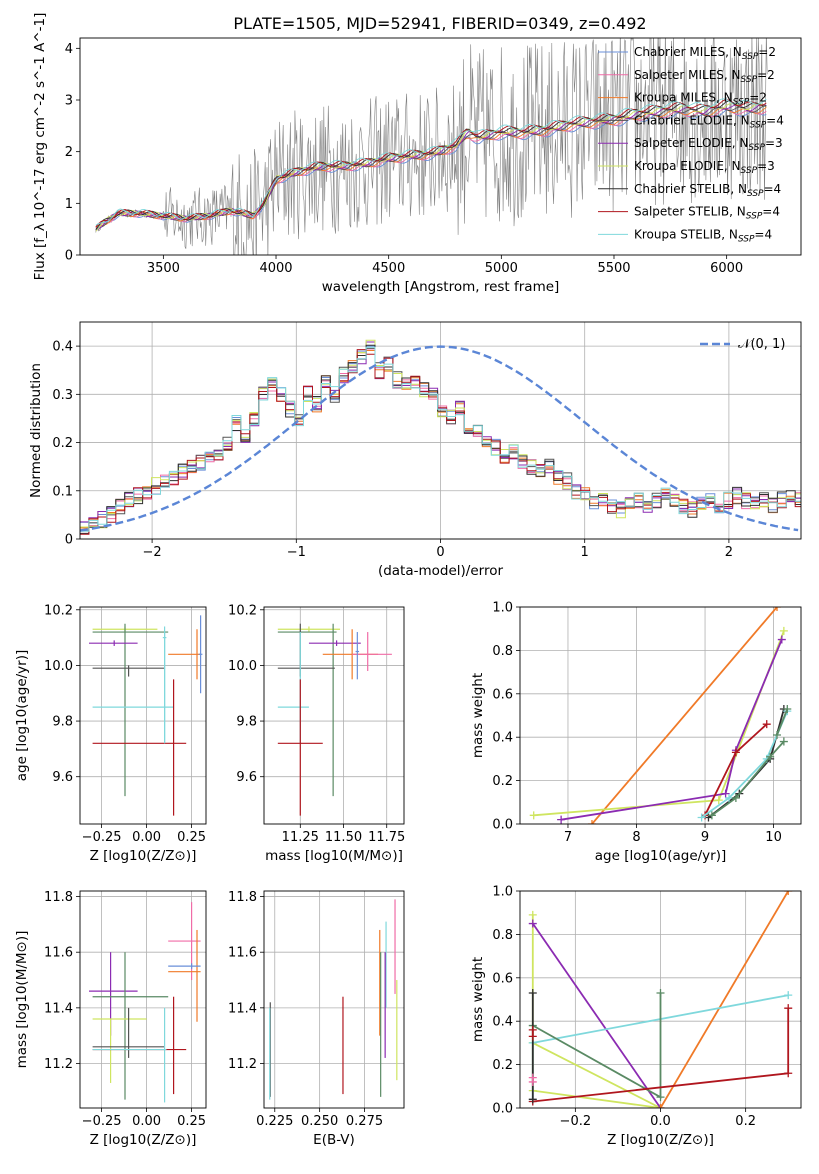  I want to click on x-axis-label: mass [log10(M/M⊙)], so click(334, 856).